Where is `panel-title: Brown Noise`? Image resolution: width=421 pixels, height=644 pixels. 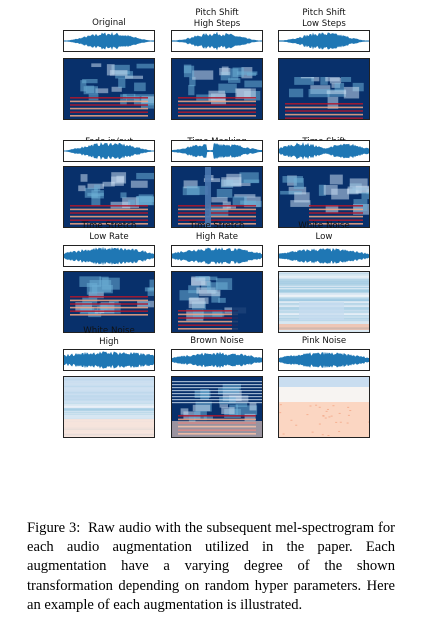 panel-title: Brown Noise is located at coordinates (217, 341).